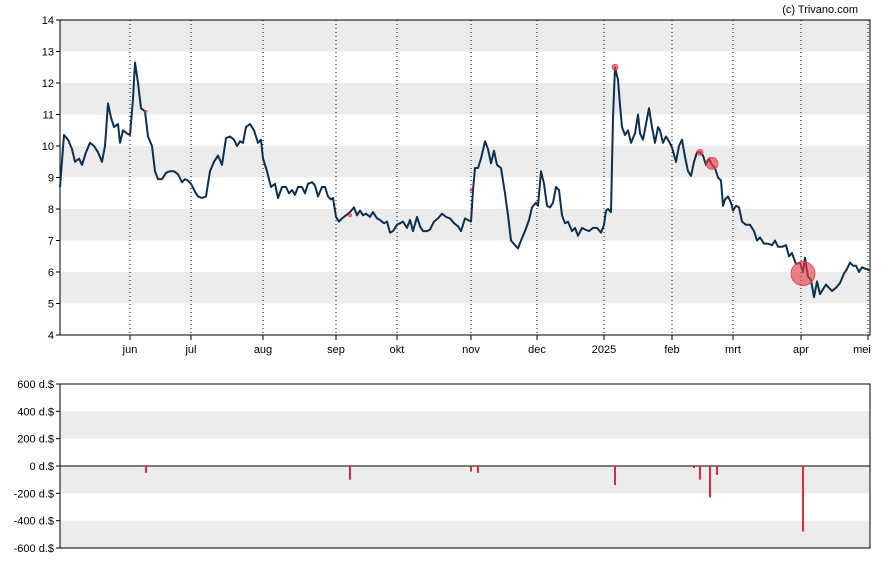 The width and height of the screenshot is (888, 565). Describe the element at coordinates (263, 350) in the screenshot. I see `x-tick-label: aug` at that location.